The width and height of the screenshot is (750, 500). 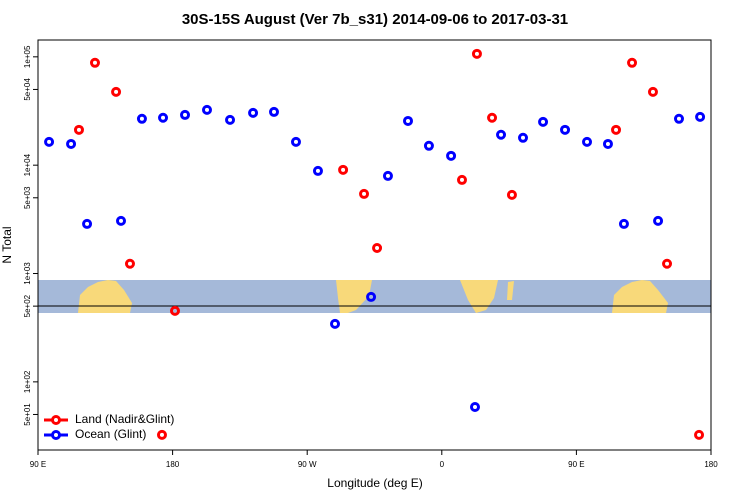 What do you see at coordinates (27, 273) in the screenshot?
I see `y-tick-label: 1e+03` at bounding box center [27, 273].